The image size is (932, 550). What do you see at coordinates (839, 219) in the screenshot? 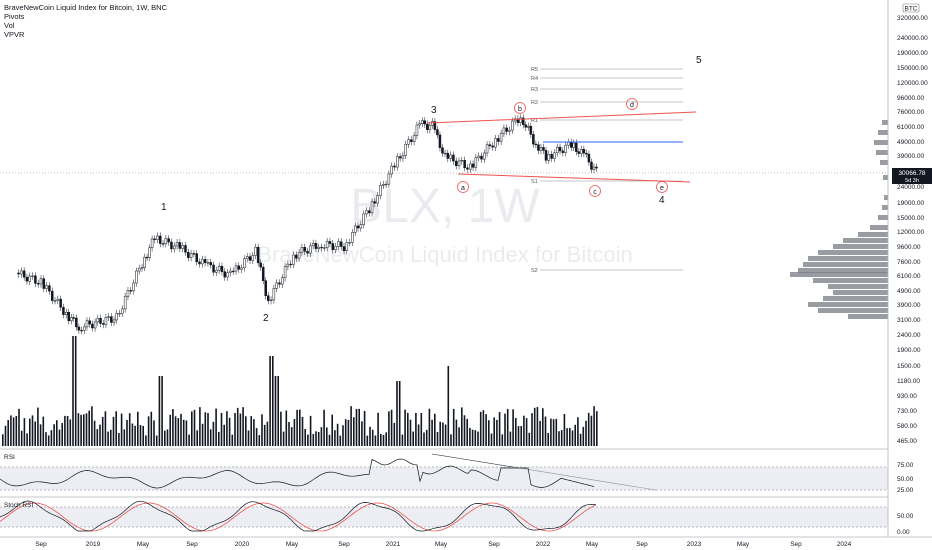
I see `vpvr-histogram` at bounding box center [839, 219].